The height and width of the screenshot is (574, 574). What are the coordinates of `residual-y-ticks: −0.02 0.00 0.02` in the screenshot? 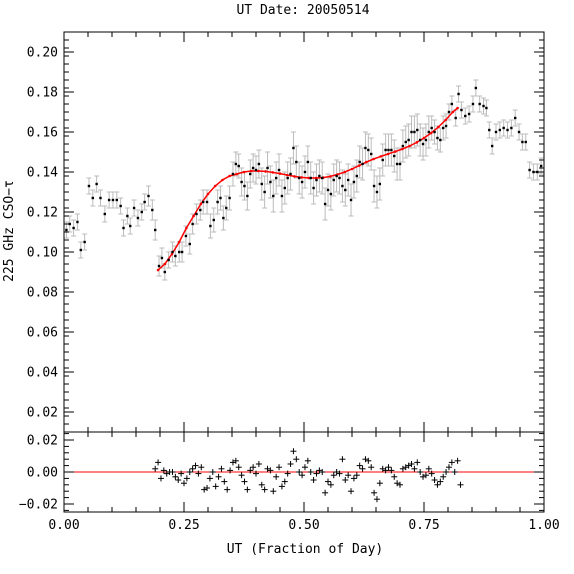 It's located at (281, 473).